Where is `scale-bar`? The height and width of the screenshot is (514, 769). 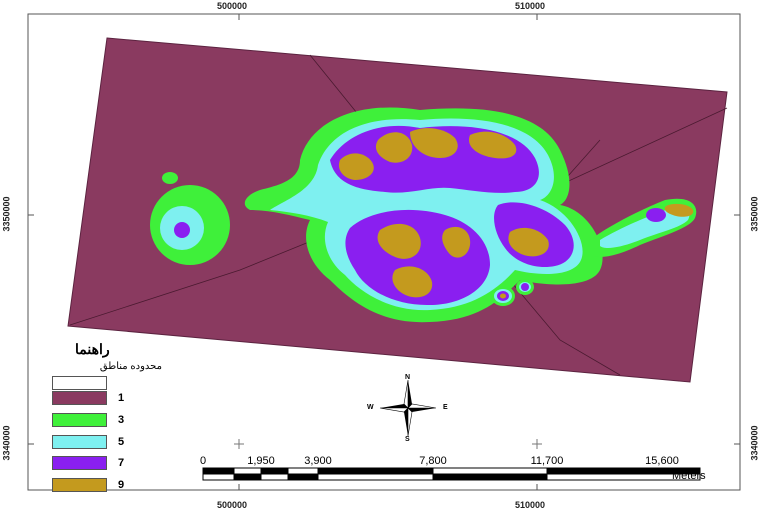
scale-bar is located at coordinates (451, 474).